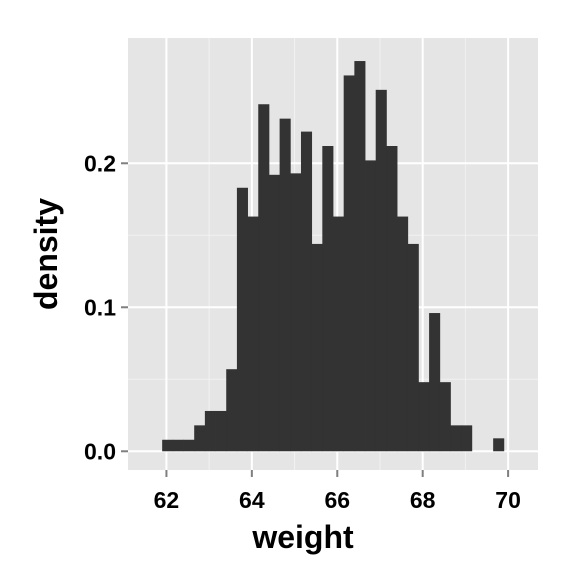 This screenshot has height=576, width=576. I want to click on x-tick-label: 64, so click(252, 500).